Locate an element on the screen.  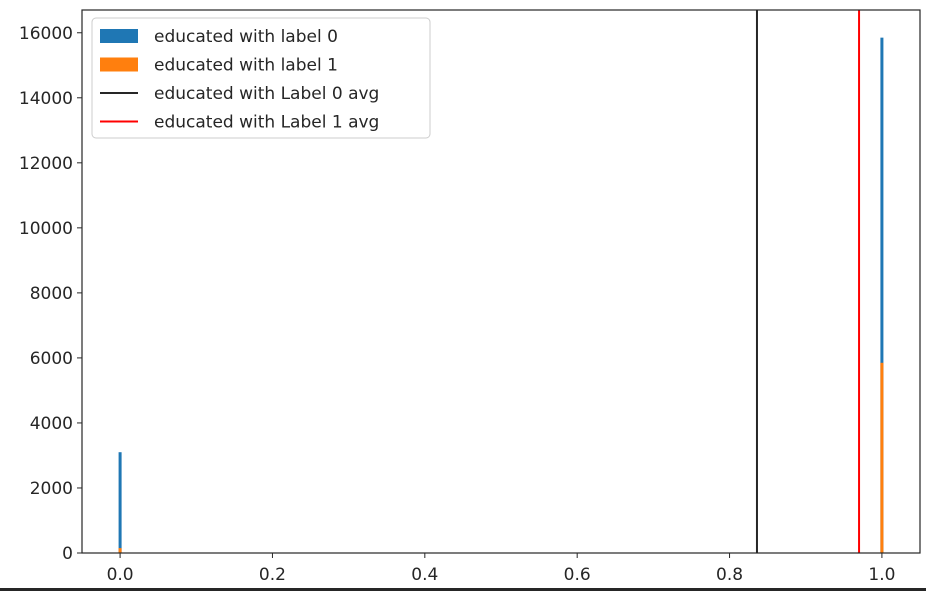
y-tick-label: 12000 is located at coordinates (46, 164).